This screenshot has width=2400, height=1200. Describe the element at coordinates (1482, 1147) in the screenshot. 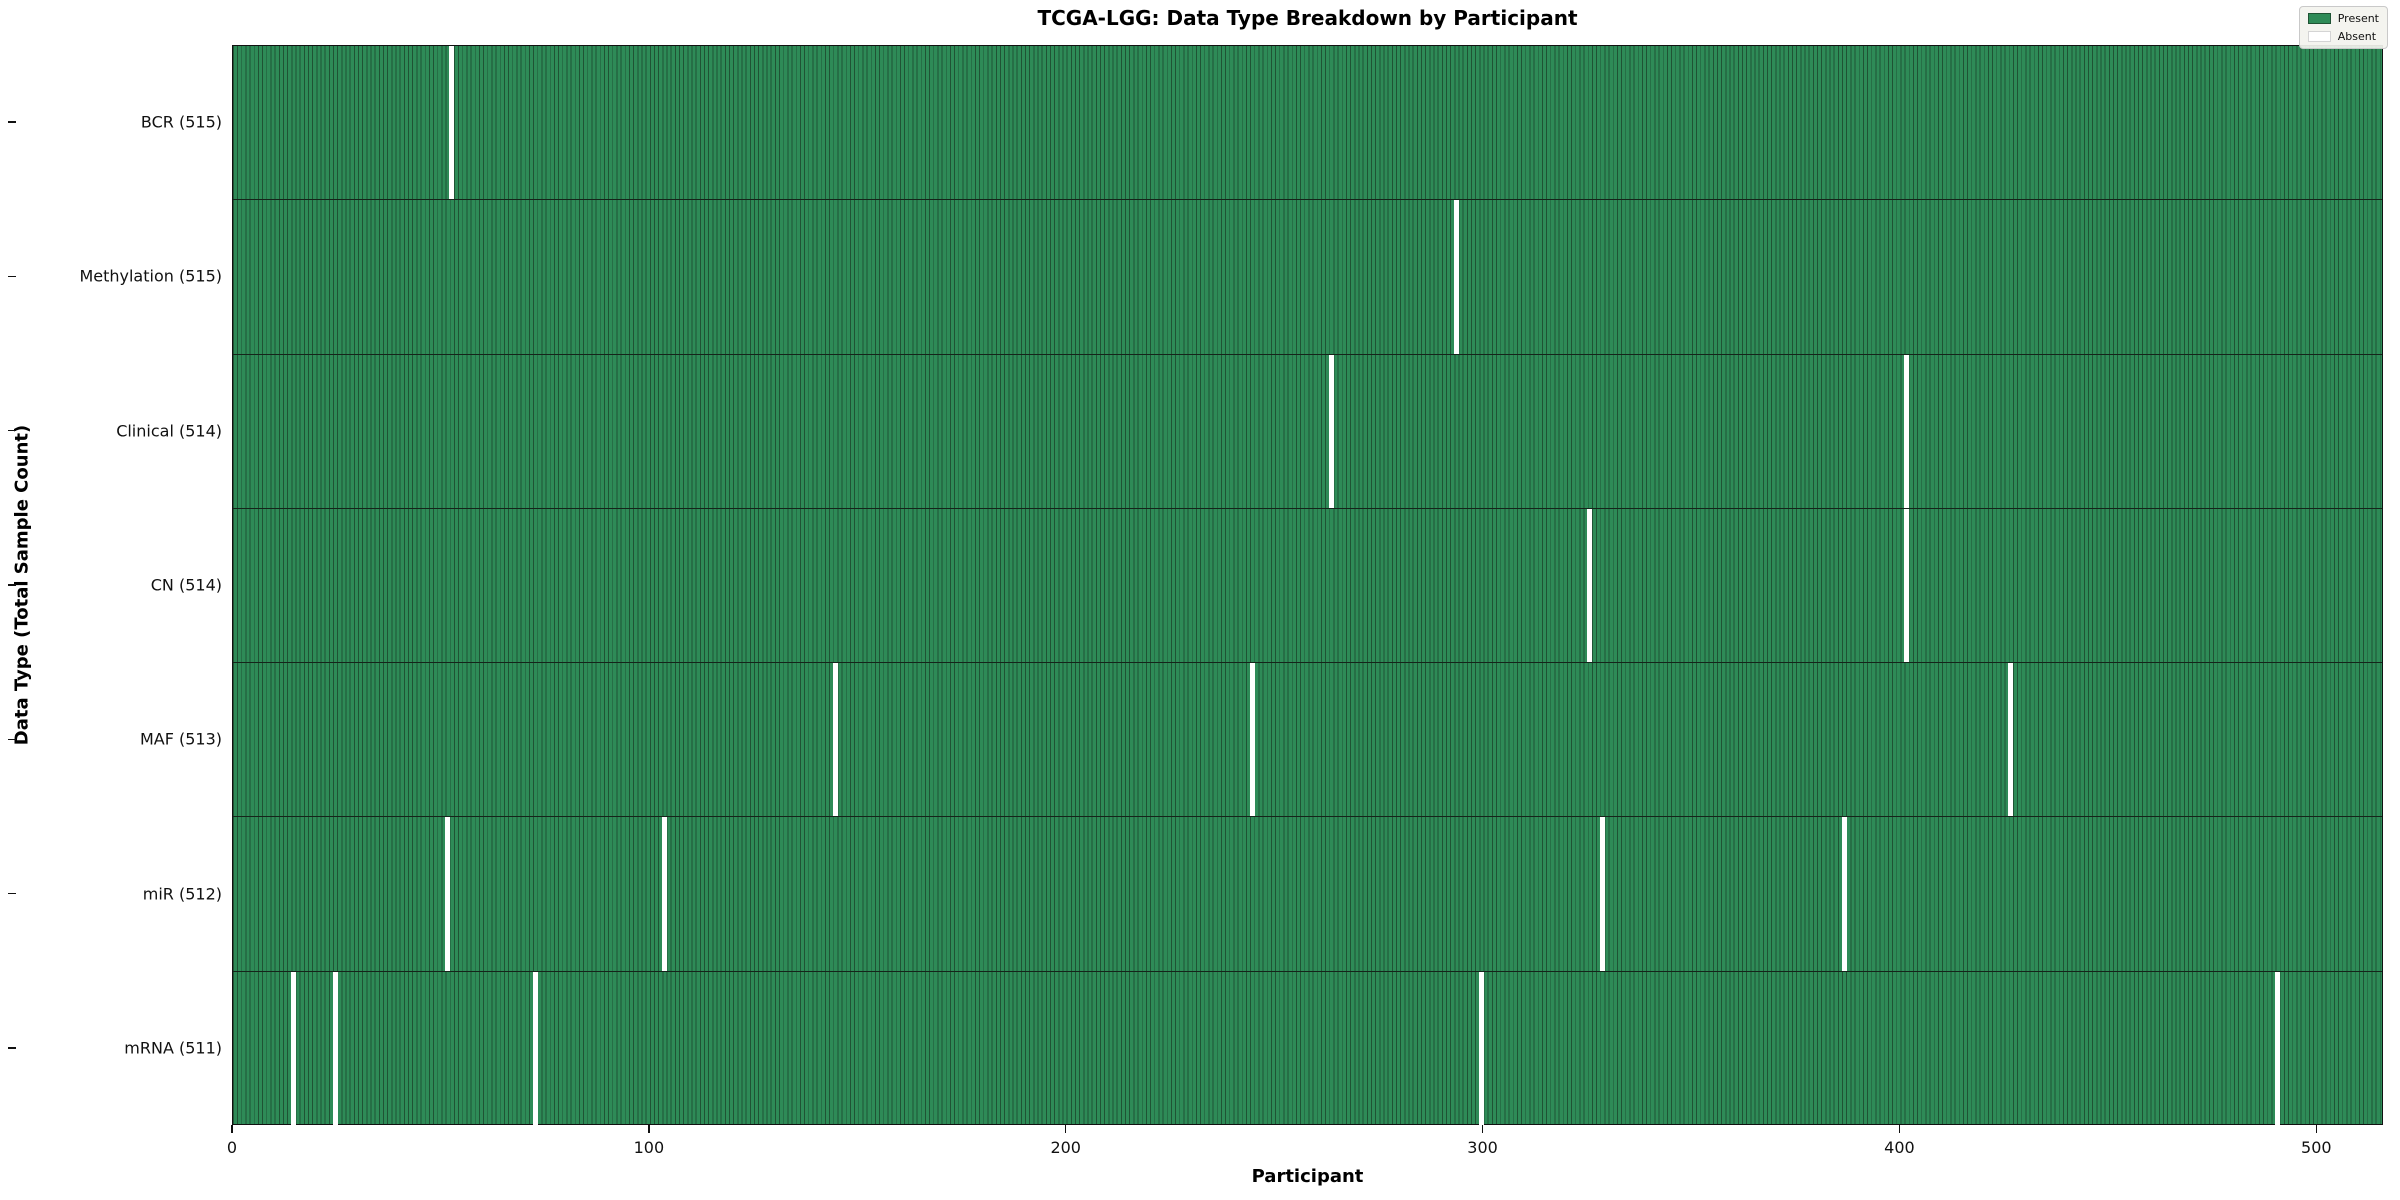

I see `x-tick-label: 300` at that location.